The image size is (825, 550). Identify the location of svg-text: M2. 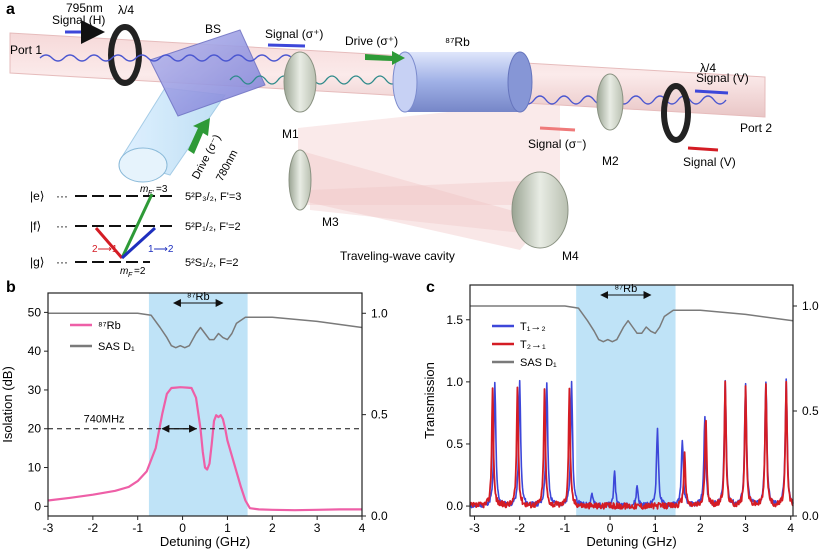
(610, 161).